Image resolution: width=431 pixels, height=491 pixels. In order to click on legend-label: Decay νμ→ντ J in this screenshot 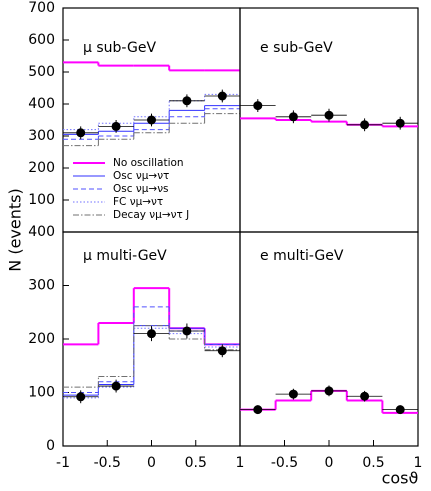, I will do `click(151, 215)`.